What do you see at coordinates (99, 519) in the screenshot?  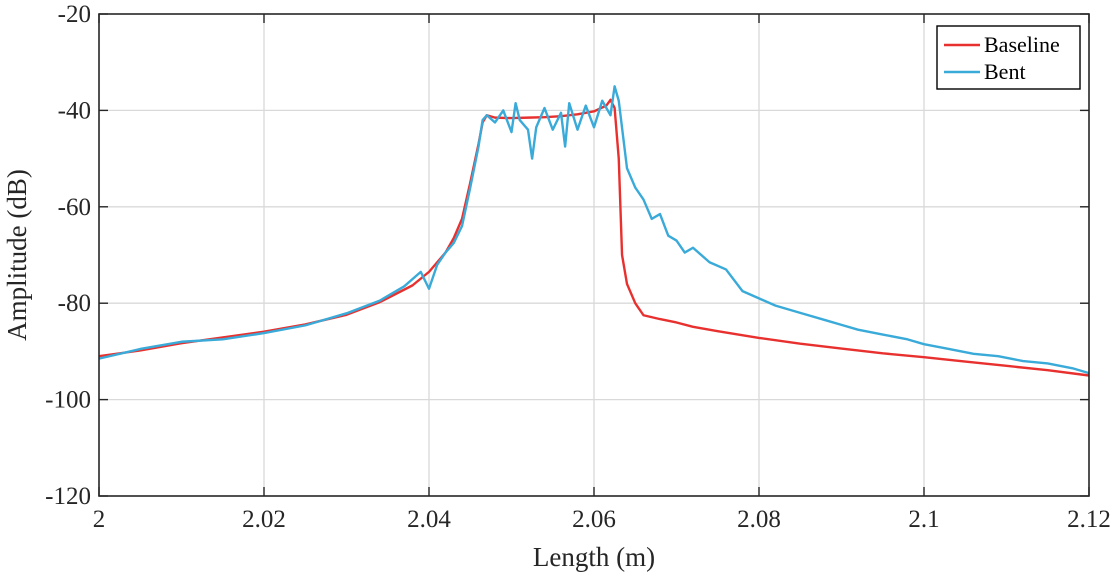 I see `x-tick-label: 2` at bounding box center [99, 519].